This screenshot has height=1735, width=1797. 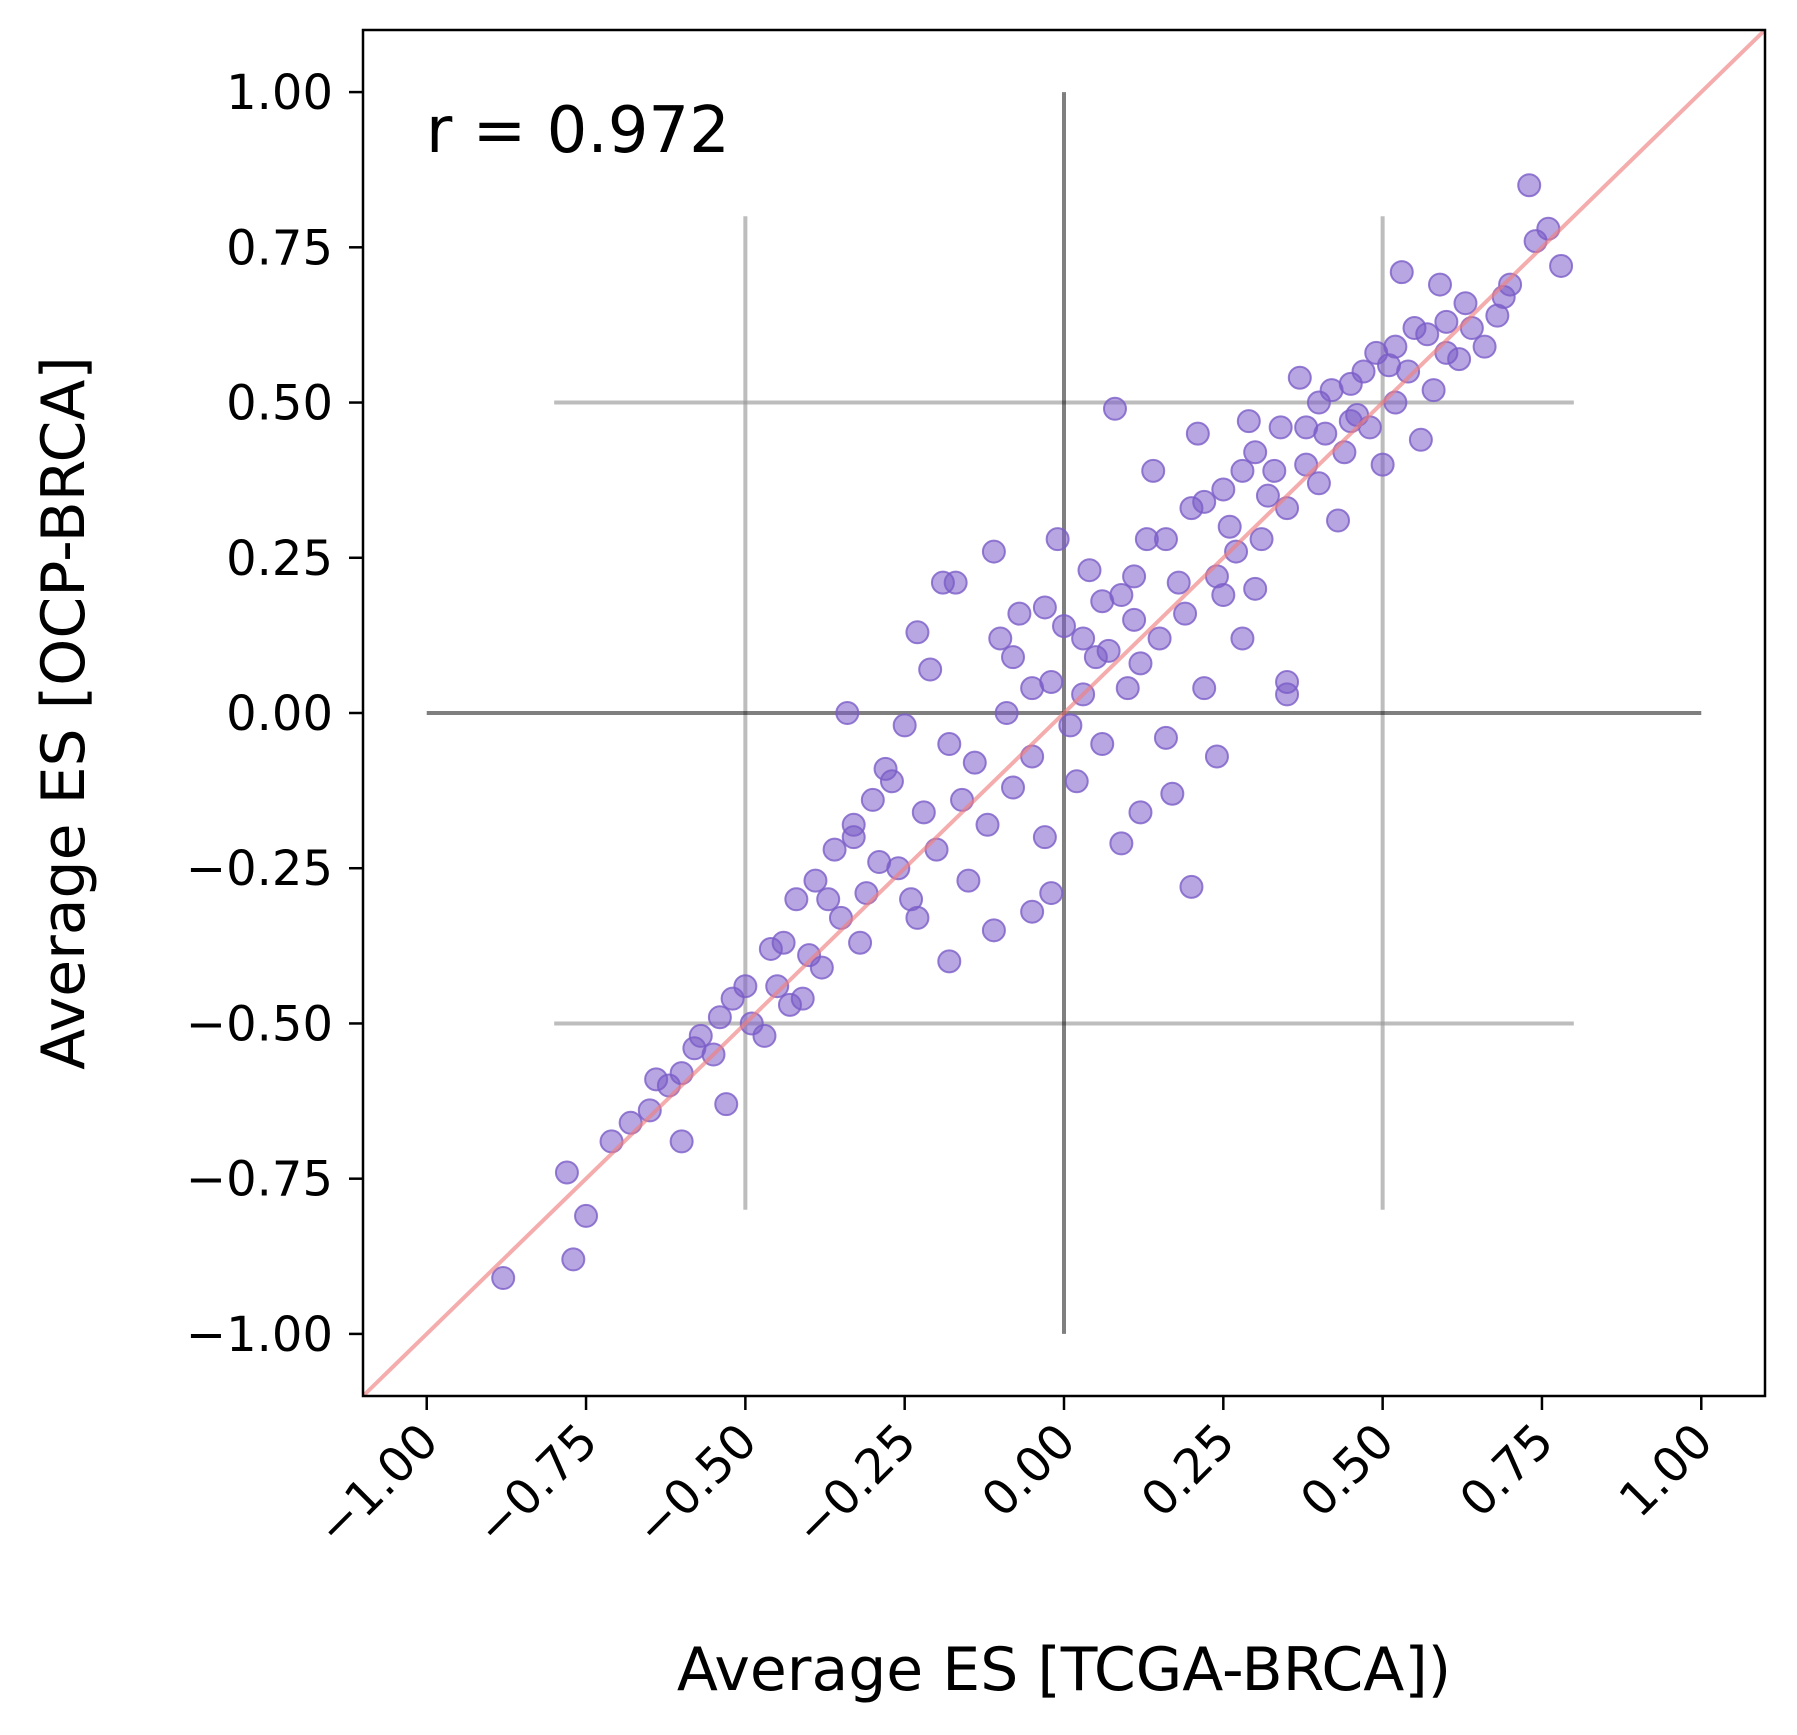 What do you see at coordinates (856, 1485) in the screenshot?
I see `x-tick-label: −0.25` at bounding box center [856, 1485].